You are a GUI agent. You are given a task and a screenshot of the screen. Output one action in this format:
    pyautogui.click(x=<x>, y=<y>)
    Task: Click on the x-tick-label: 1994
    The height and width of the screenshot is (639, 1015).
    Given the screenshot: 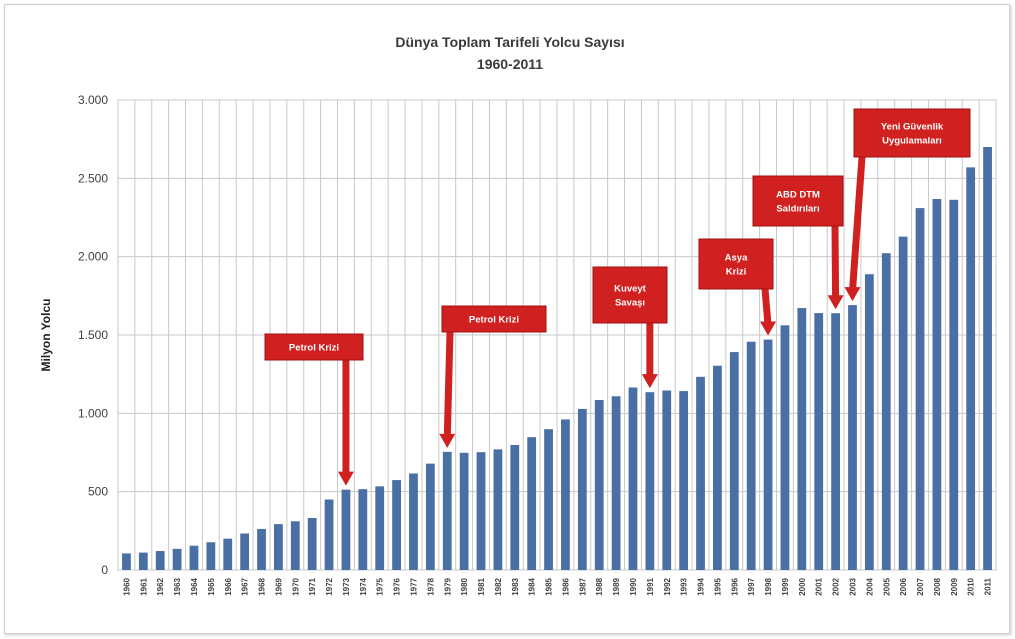 What is the action you would take?
    pyautogui.click(x=701, y=586)
    